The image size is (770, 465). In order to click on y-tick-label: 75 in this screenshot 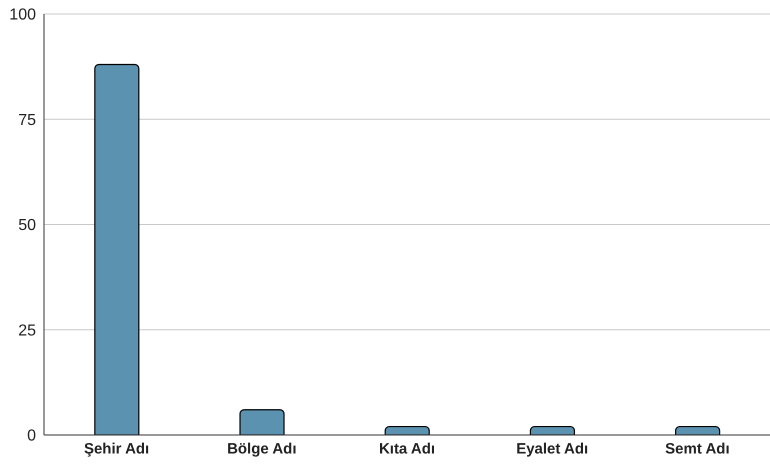, I will do `click(27, 120)`.